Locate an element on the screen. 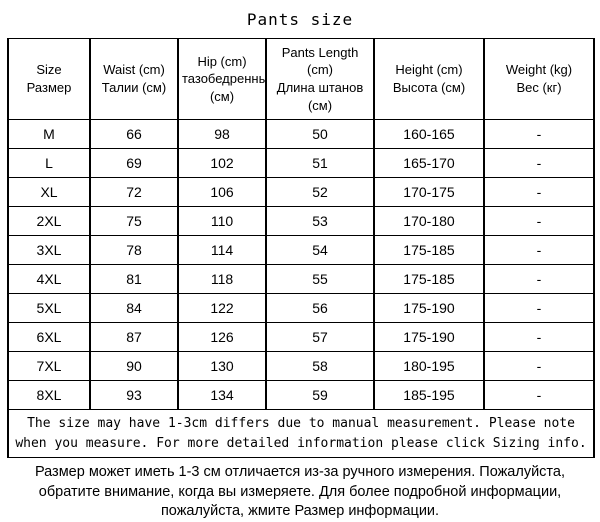 This screenshot has height=522, width=600. table-row: 3XL 78 114 54 175-185- is located at coordinates (301, 250).